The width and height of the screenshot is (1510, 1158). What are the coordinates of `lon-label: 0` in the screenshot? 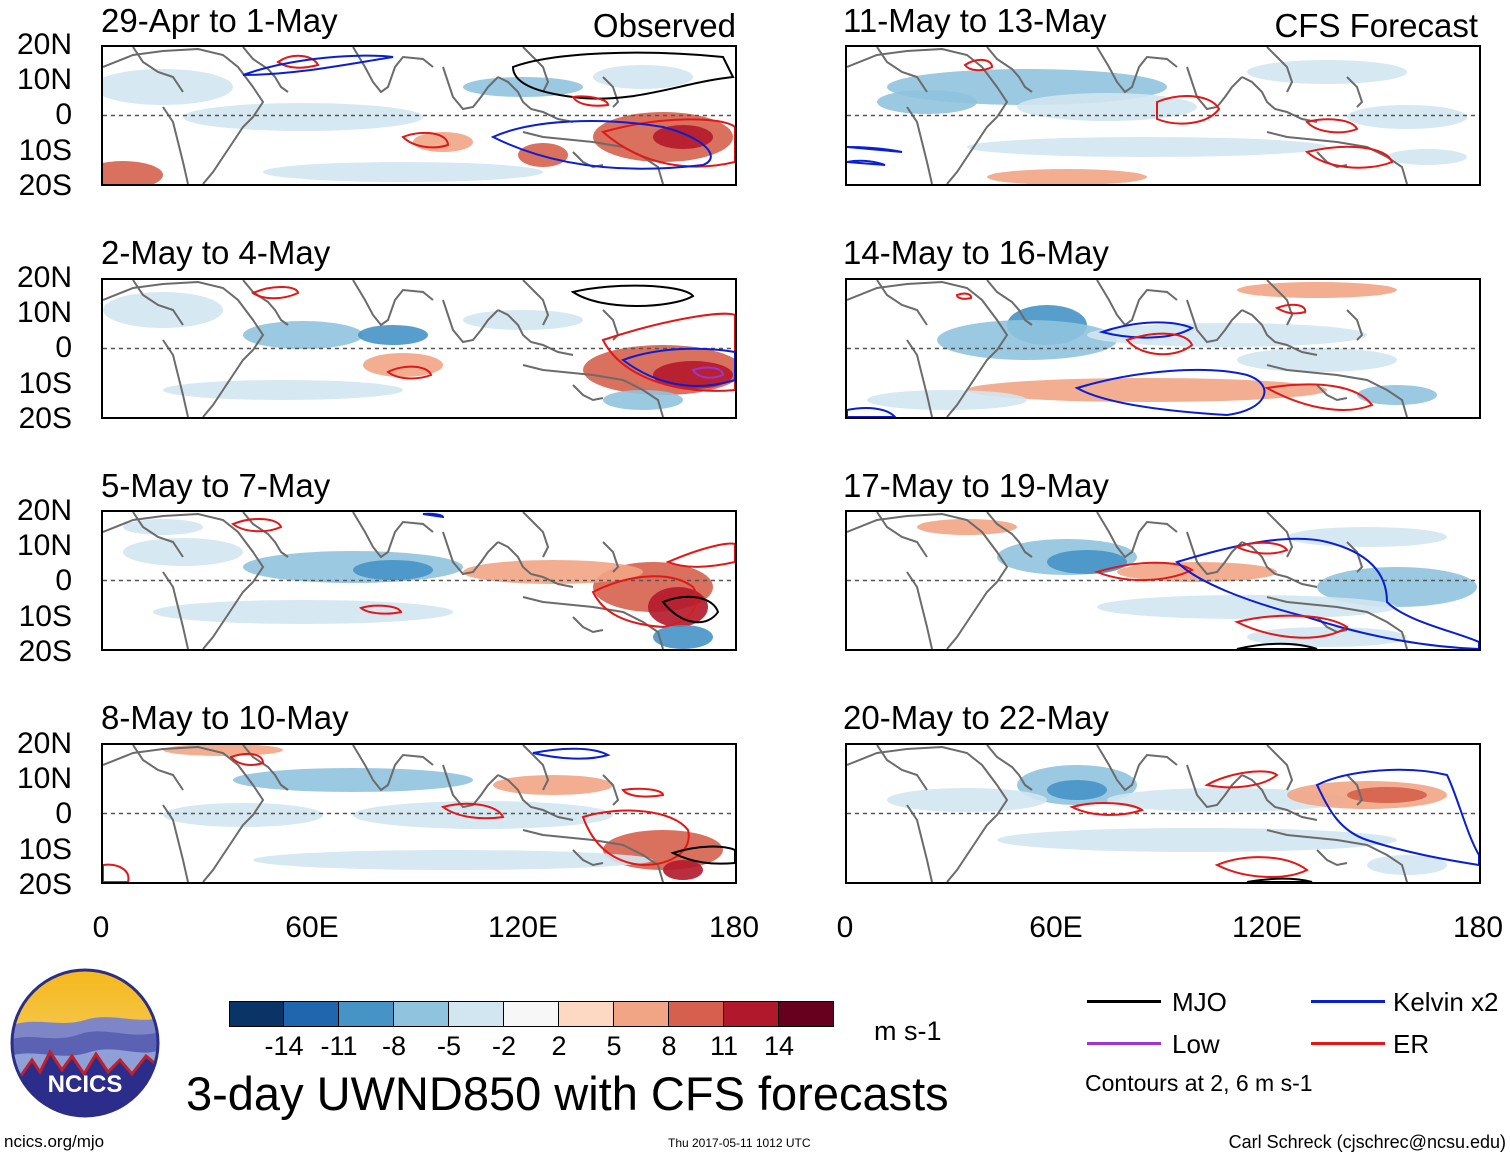 It's located at (101, 927).